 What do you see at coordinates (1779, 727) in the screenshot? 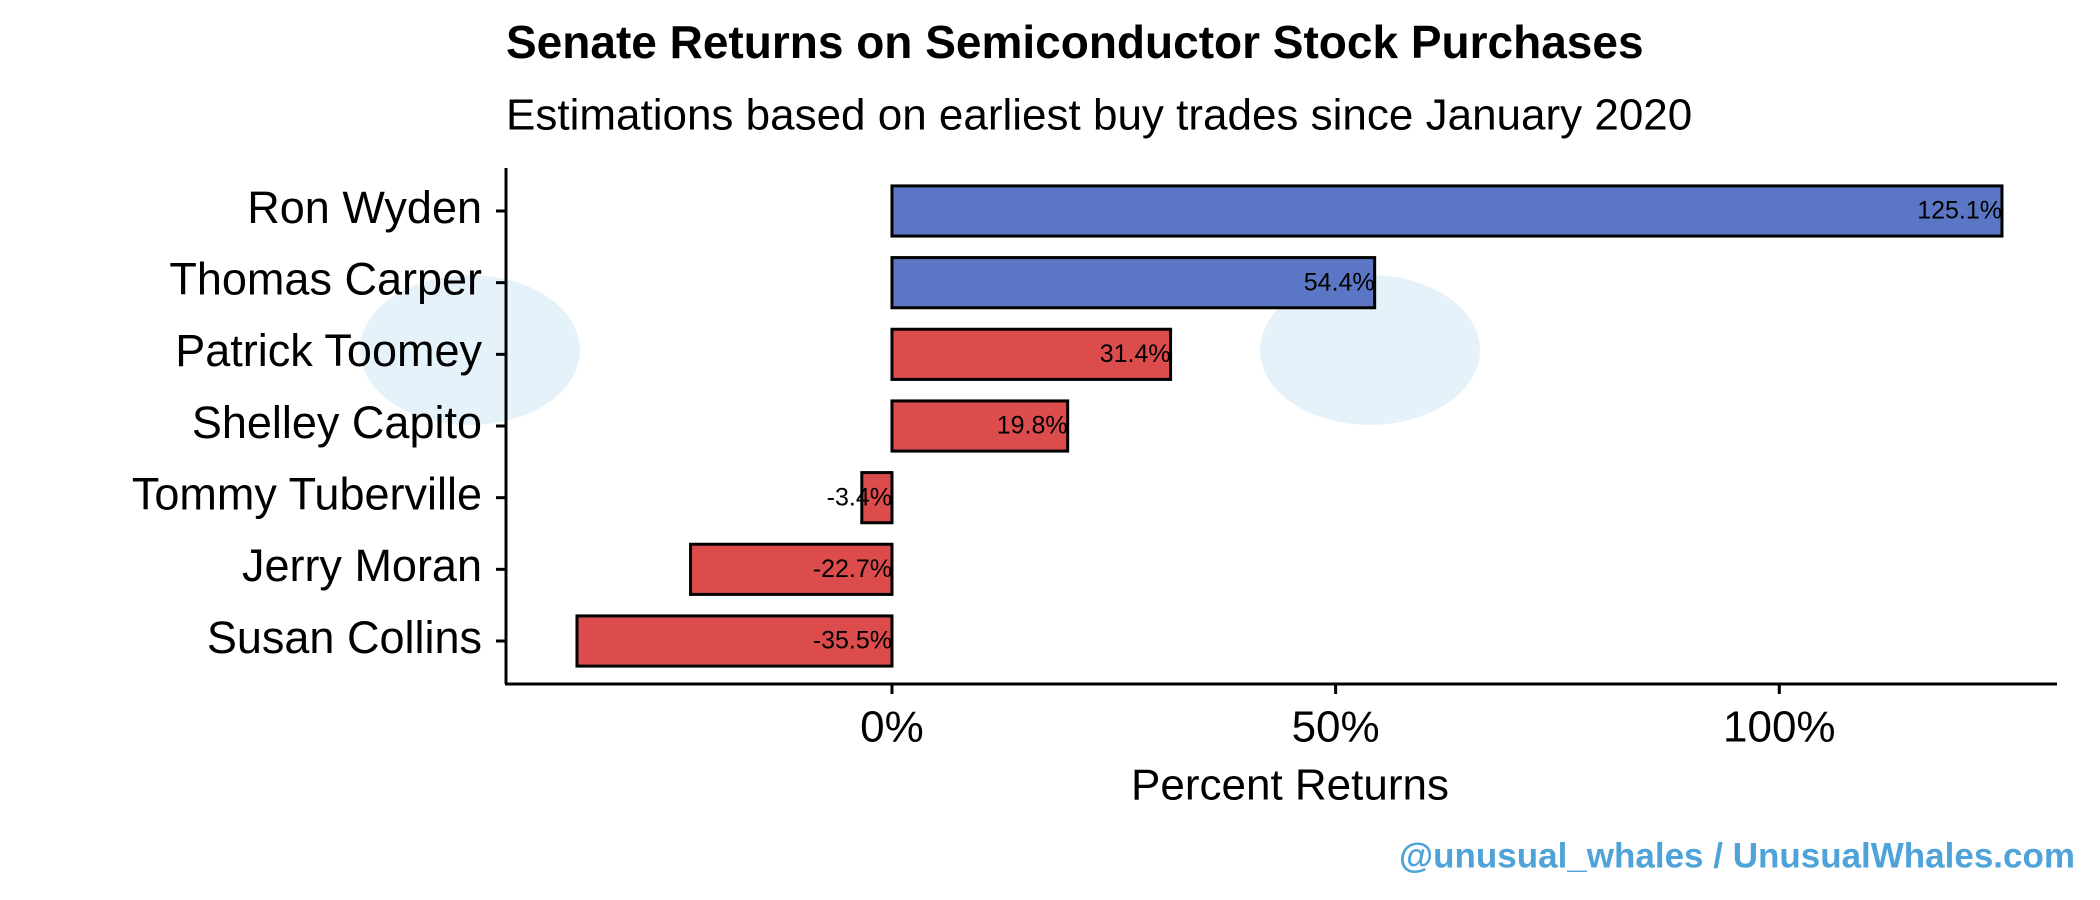
I see `x-tick-label: 100%` at bounding box center [1779, 727].